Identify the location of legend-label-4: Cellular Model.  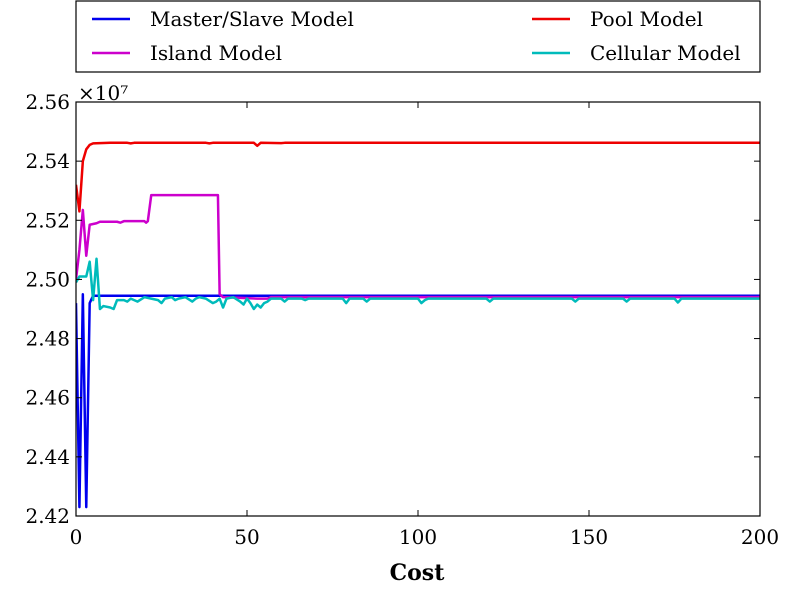
(665, 53).